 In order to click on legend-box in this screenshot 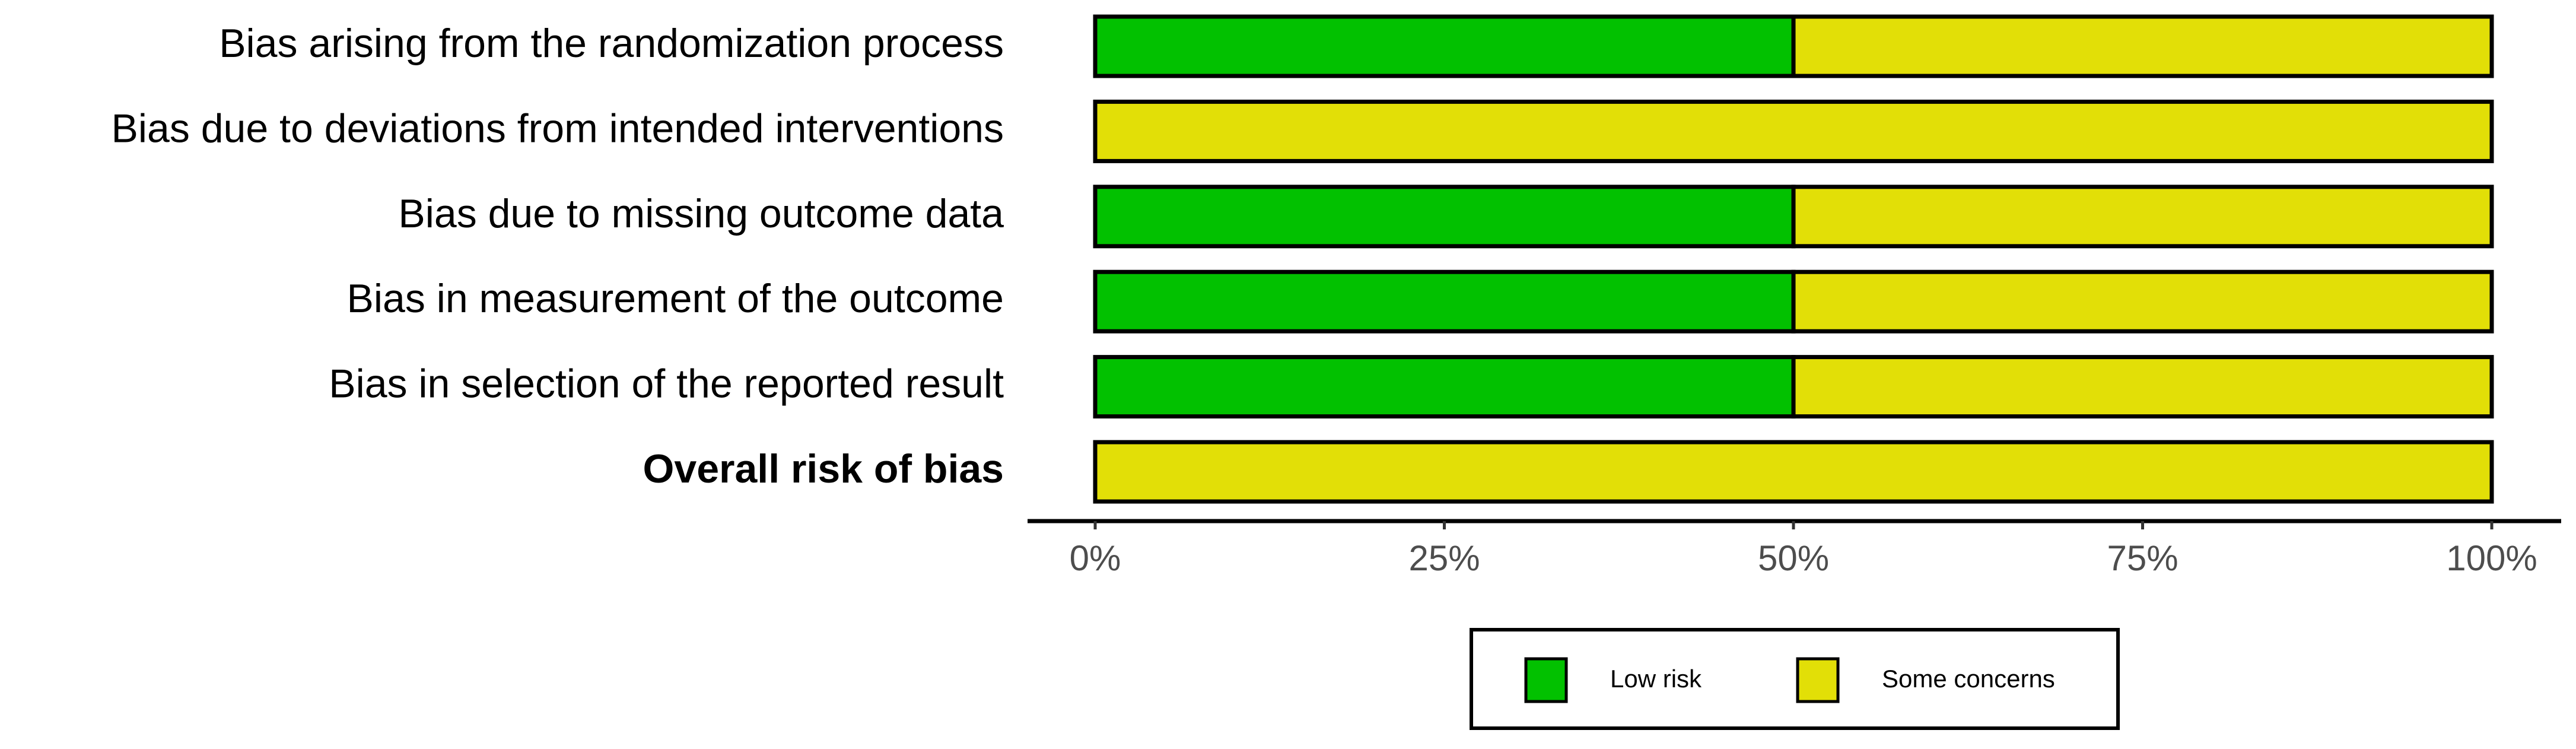, I will do `click(1795, 679)`.